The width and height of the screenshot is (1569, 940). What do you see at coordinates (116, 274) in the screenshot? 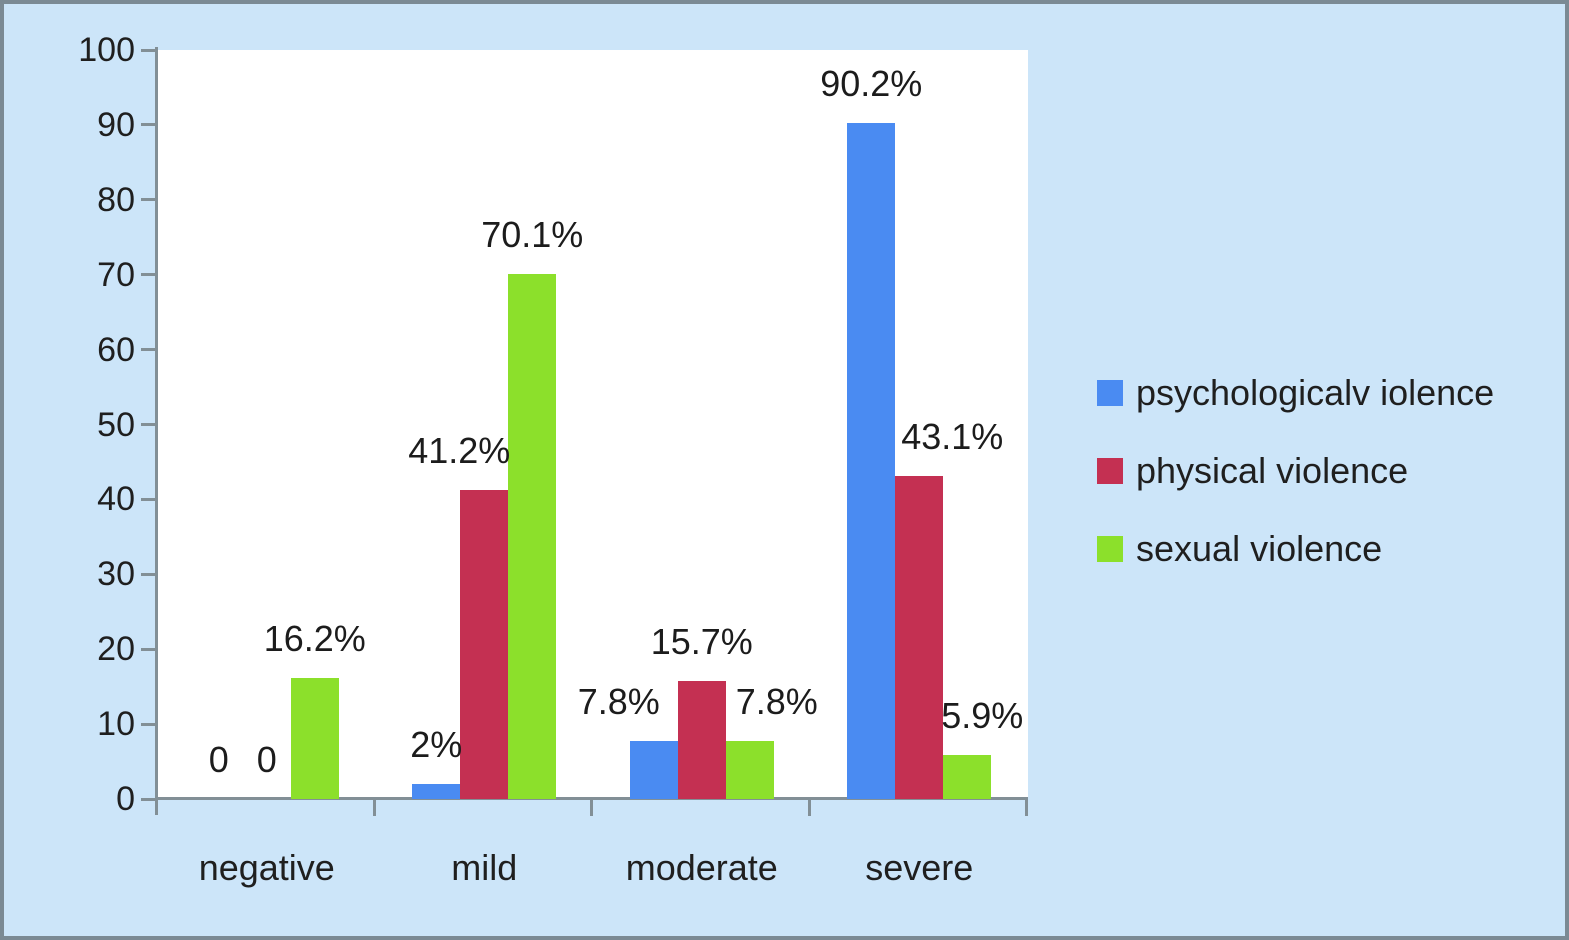
I see `y-axis-tick-label: 70` at bounding box center [116, 274].